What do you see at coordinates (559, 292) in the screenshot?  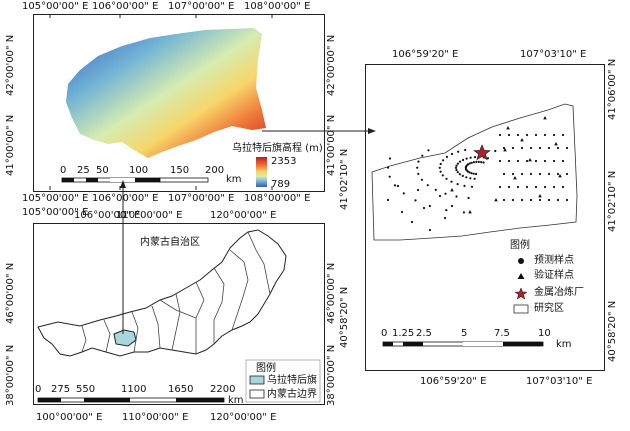 I see `sample-legend-smelter: 金属冶炼厂` at bounding box center [559, 292].